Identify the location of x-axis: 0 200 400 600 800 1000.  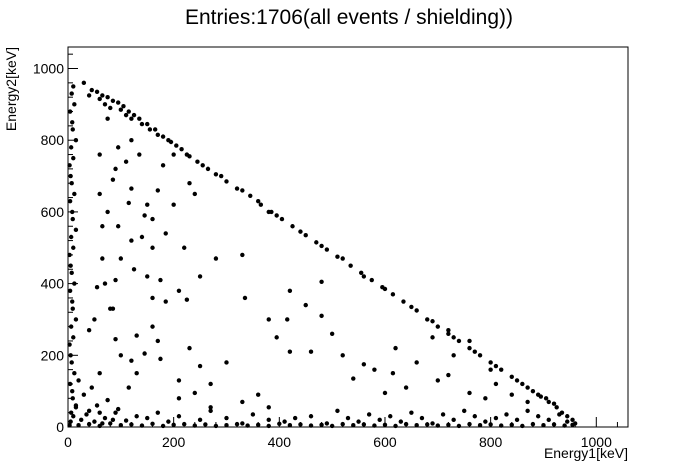
(341, 433).